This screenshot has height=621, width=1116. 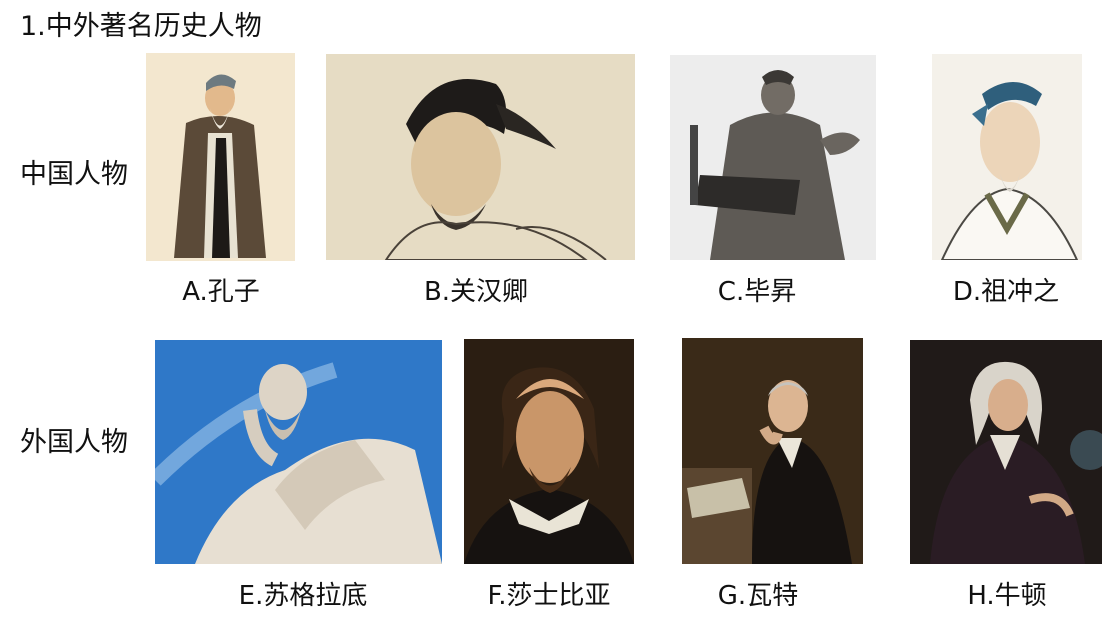 What do you see at coordinates (298, 452) in the screenshot?
I see `portrait-socrates` at bounding box center [298, 452].